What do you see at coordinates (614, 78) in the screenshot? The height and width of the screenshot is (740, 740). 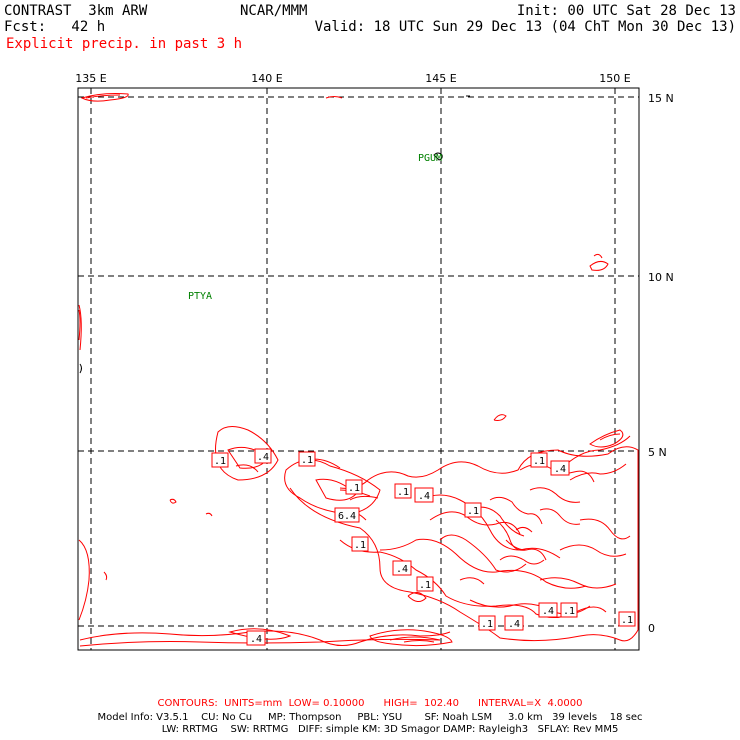 I see `lon-label-150: 150 E` at bounding box center [614, 78].